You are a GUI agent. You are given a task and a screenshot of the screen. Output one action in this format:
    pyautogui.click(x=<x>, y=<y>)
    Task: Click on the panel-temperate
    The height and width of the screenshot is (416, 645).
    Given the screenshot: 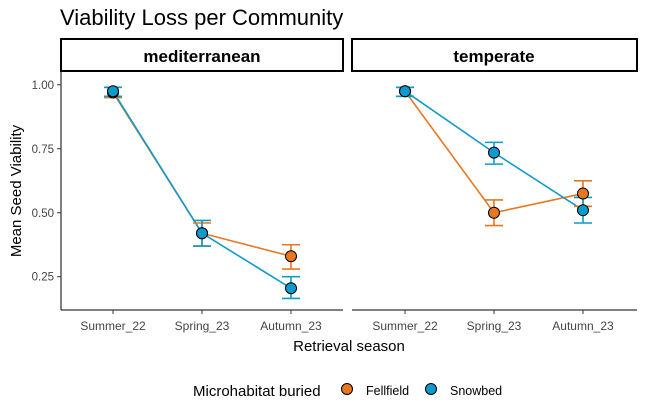 What is the action you would take?
    pyautogui.click(x=494, y=156)
    